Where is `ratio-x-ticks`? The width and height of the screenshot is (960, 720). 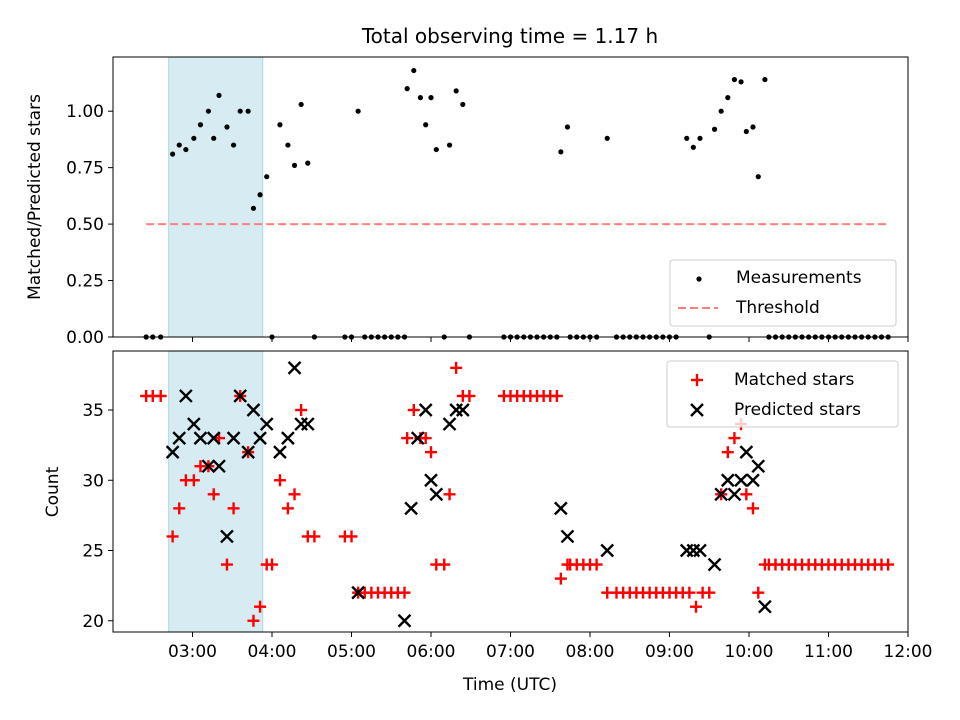
ratio-x-ticks is located at coordinates (550, 339).